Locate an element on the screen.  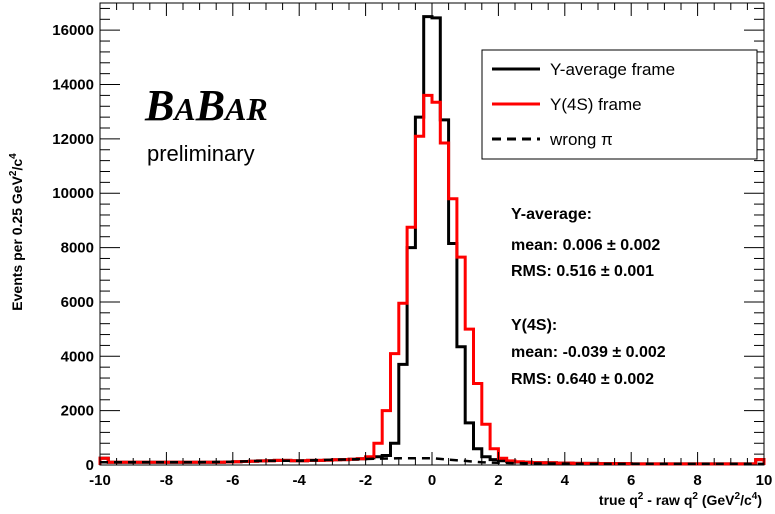
x-tick-label: -8 is located at coordinates (166, 480).